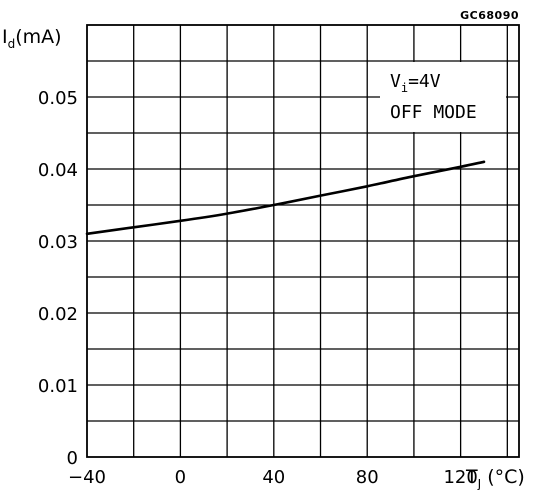 Image resolution: width=537 pixels, height=490 pixels. I want to click on annotation-line-2: OFF MODE, so click(433, 112).